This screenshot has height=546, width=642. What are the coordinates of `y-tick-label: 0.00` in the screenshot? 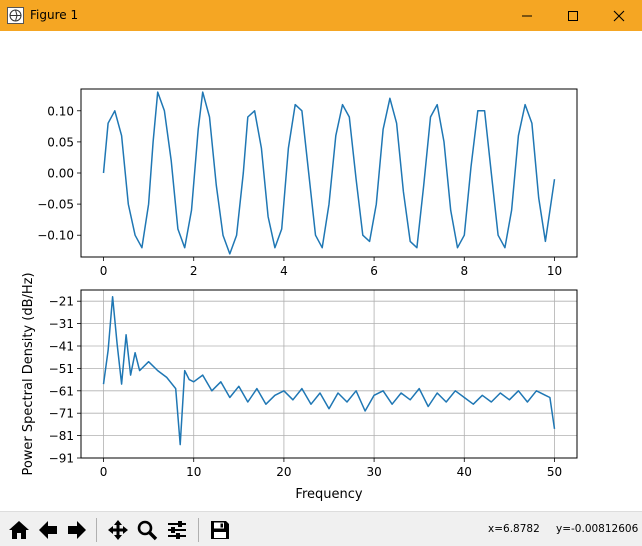 It's located at (60, 174).